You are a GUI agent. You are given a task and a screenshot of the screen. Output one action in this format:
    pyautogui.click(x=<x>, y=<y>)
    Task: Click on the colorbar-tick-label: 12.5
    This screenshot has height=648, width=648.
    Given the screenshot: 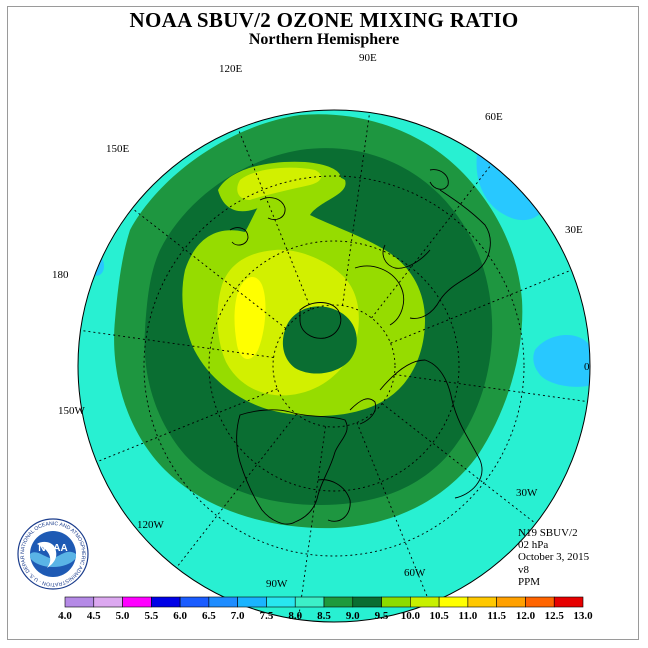 What is the action you would take?
    pyautogui.click(x=555, y=616)
    